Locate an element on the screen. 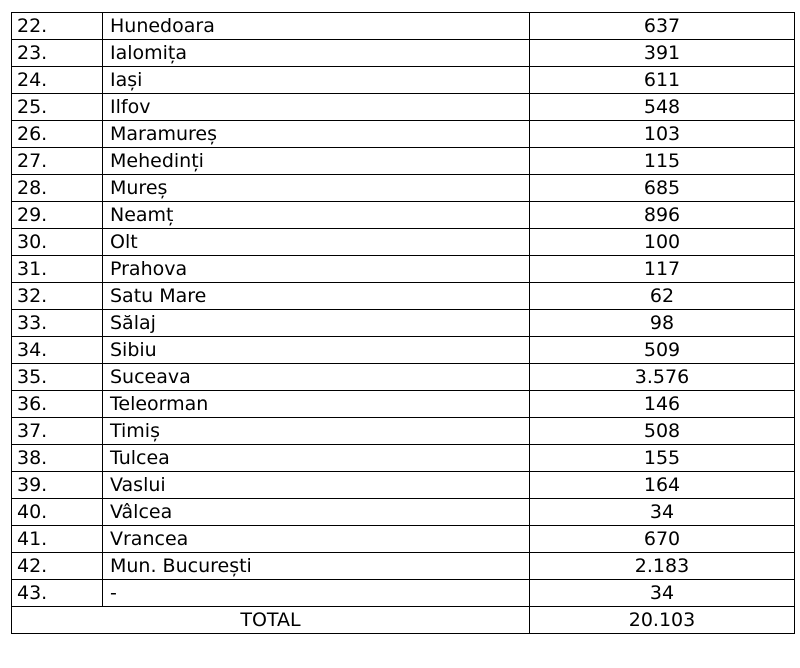 Image resolution: width=800 pixels, height=668 pixels. table-row: 42. Mun. București 2.183 is located at coordinates (403, 566).